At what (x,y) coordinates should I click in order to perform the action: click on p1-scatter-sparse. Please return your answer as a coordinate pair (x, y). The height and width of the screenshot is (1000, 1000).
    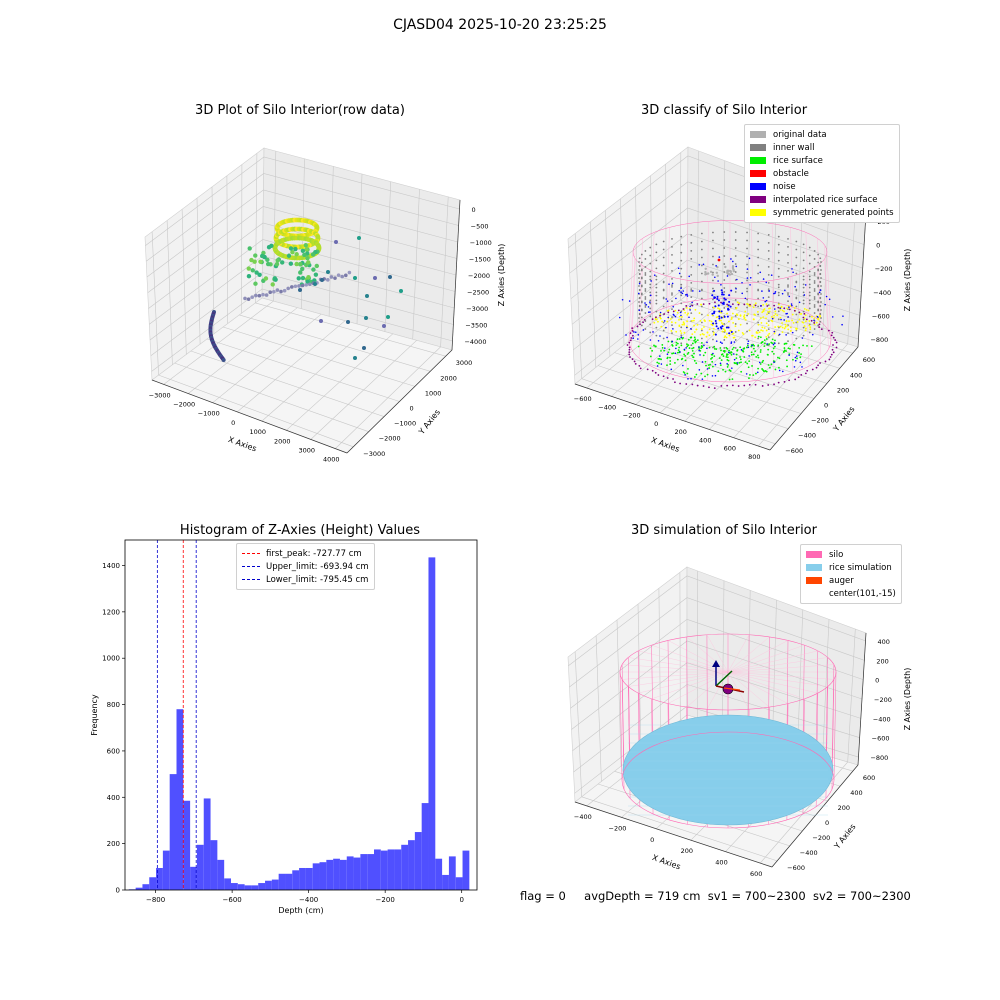
    Looking at the image, I should click on (375, 278).